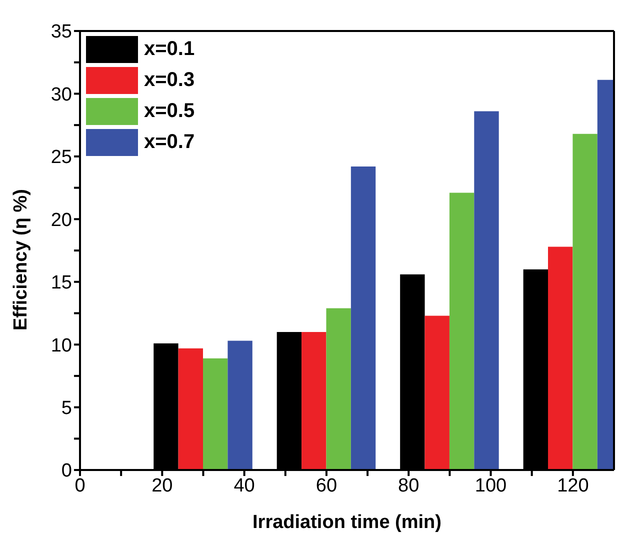 The image size is (625, 548). What do you see at coordinates (61, 95) in the screenshot?
I see `y-tick-label: 30` at bounding box center [61, 95].